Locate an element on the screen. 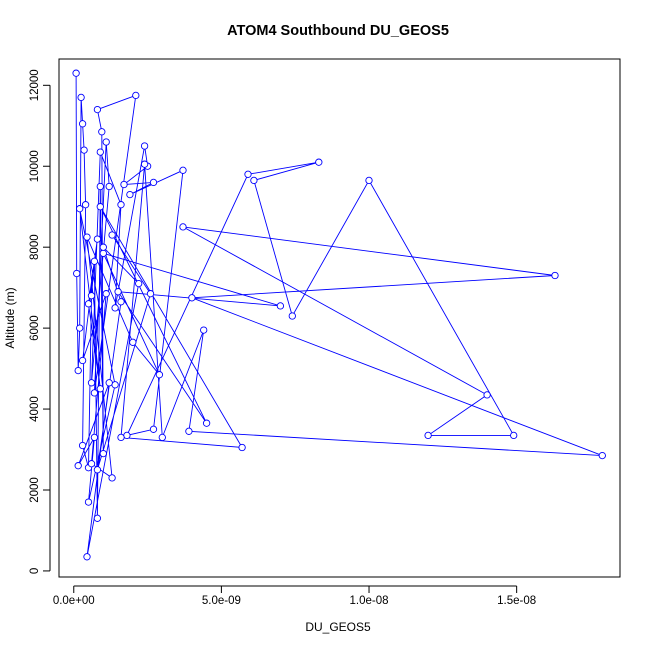  y-tick-label: 0 is located at coordinates (35, 571).